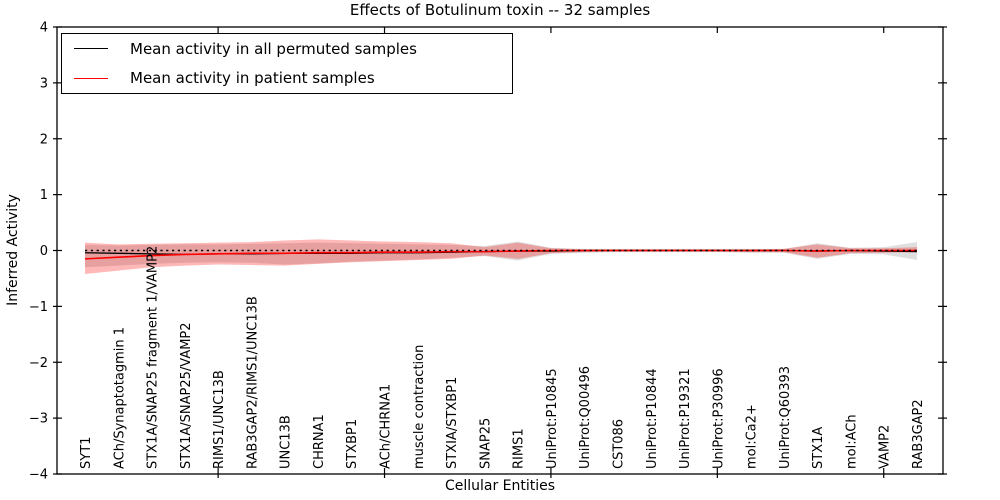 Image resolution: width=1000 pixels, height=500 pixels. Describe the element at coordinates (273, 48) in the screenshot. I see `legend-label-permuted: Mean activity in all permuted samples` at that location.